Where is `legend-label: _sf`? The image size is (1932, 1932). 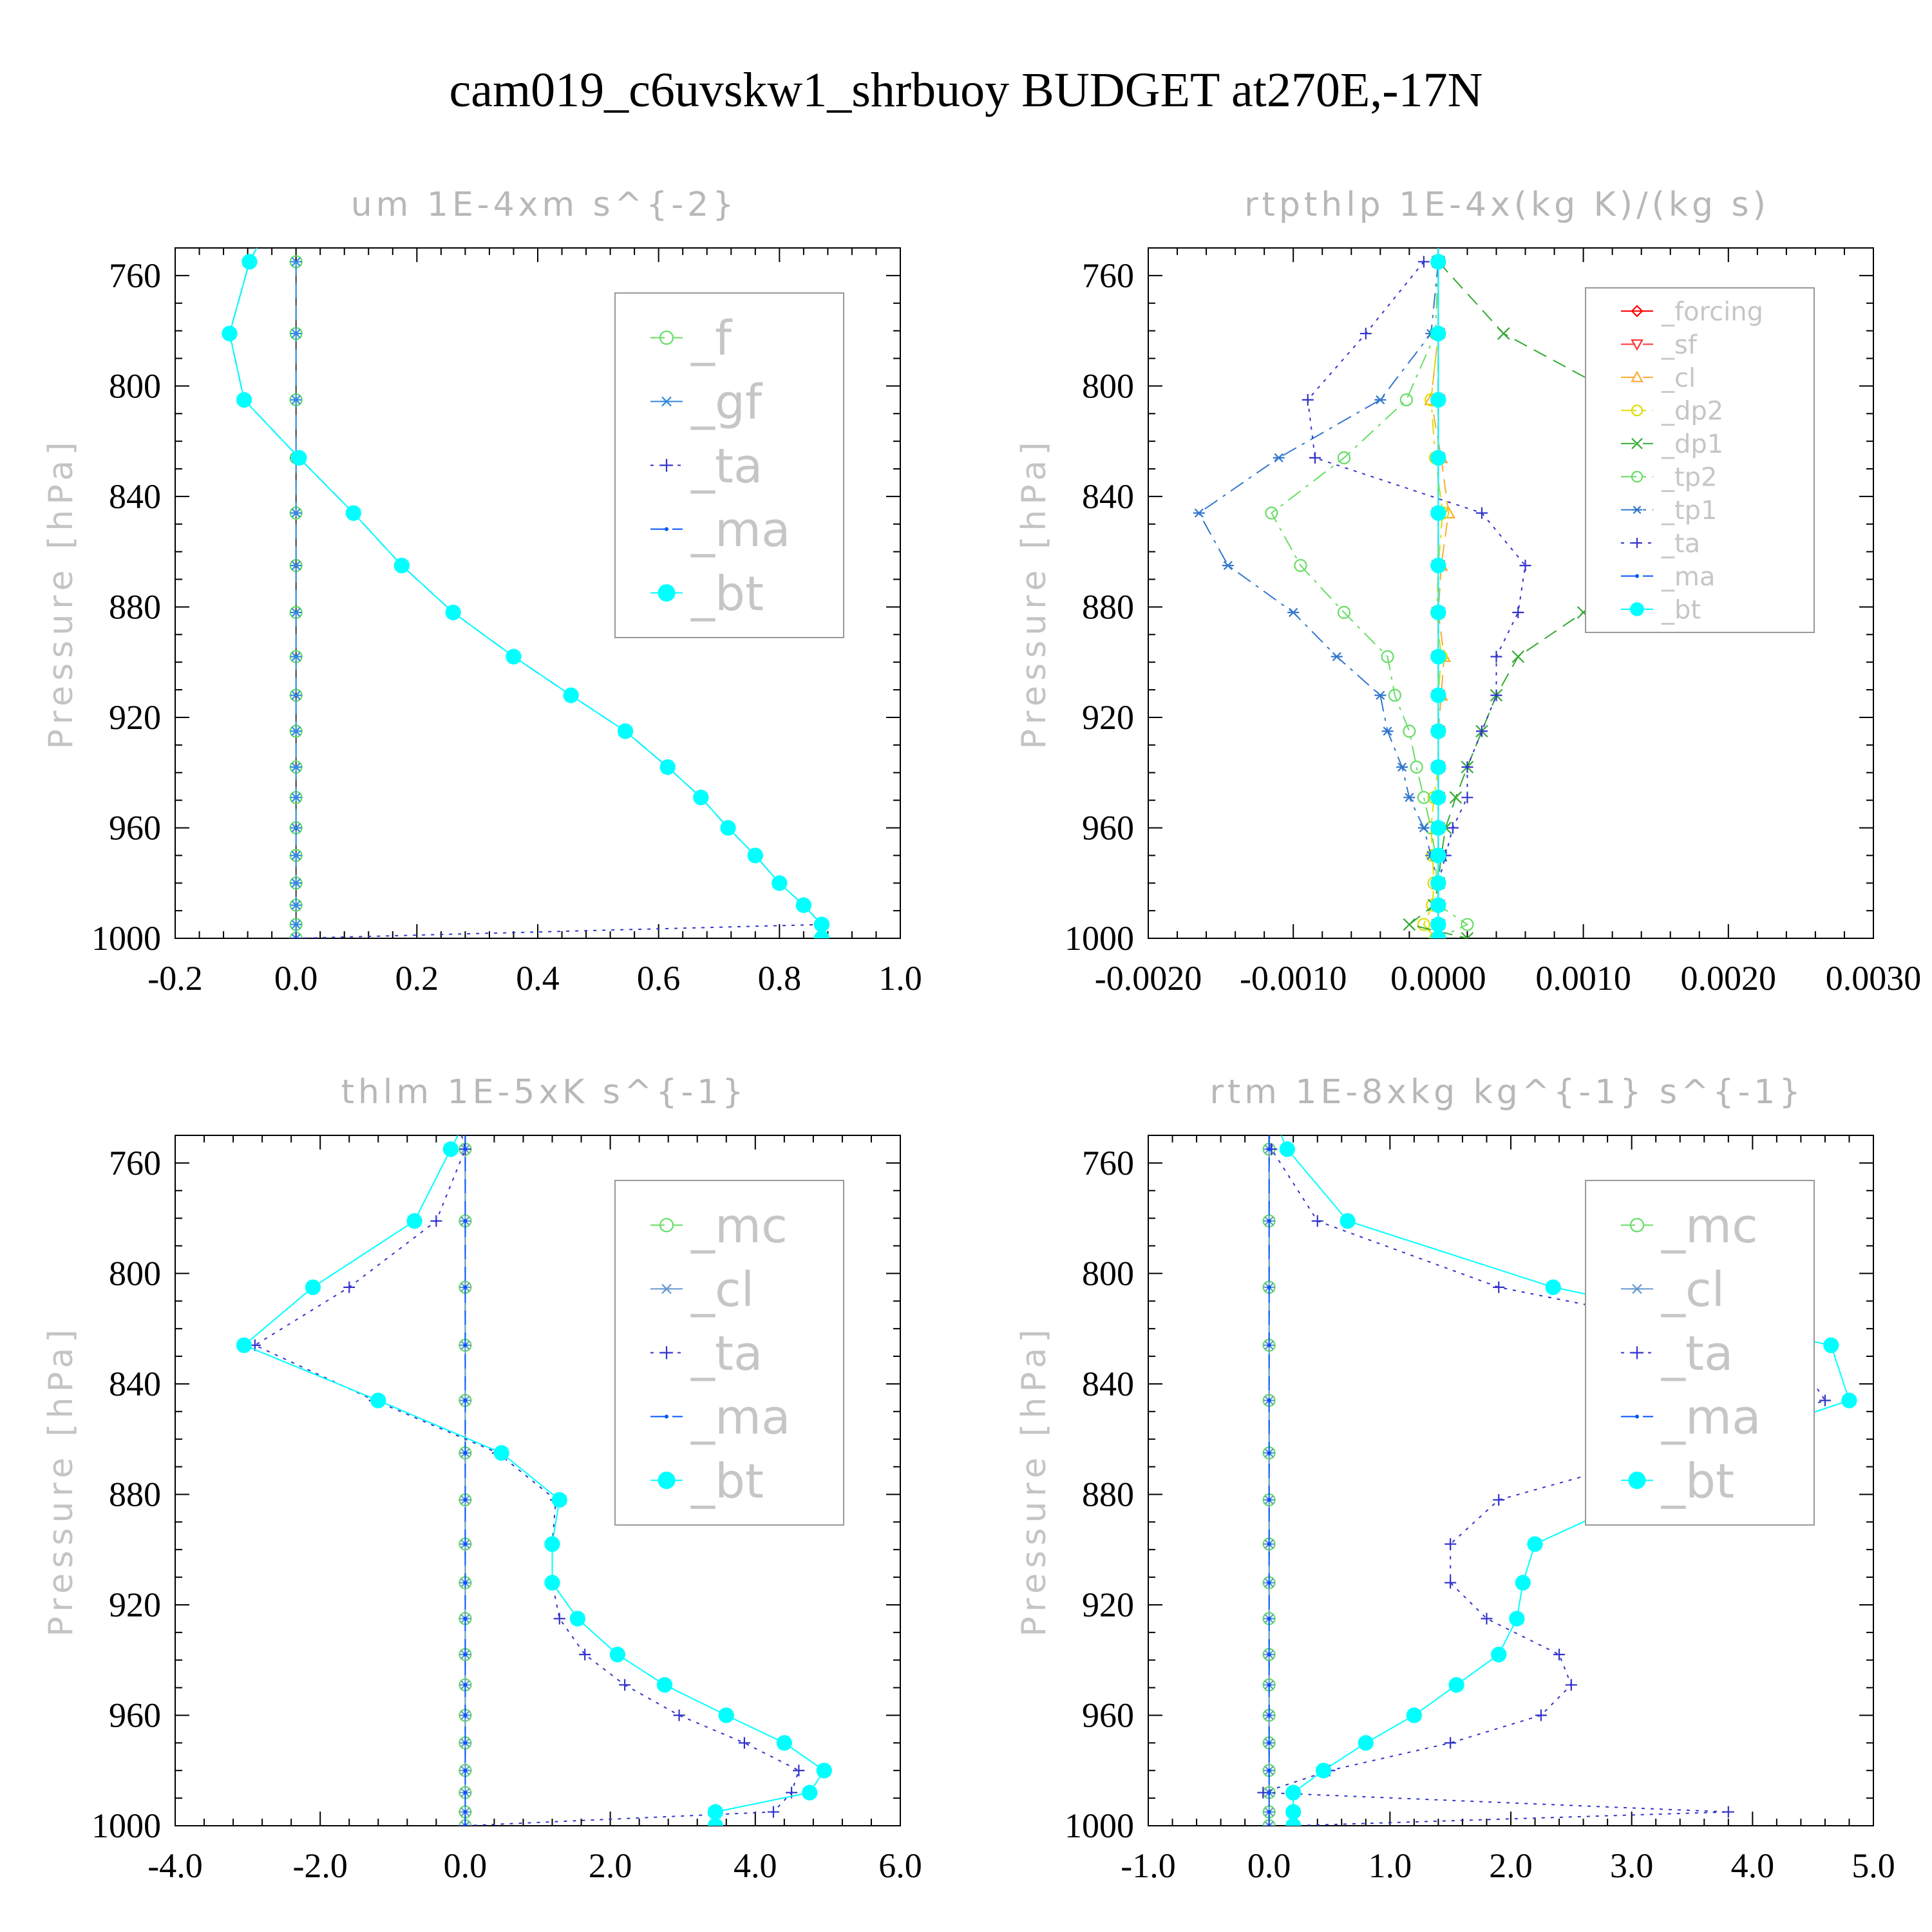 legend-label: _sf is located at coordinates (1679, 345).